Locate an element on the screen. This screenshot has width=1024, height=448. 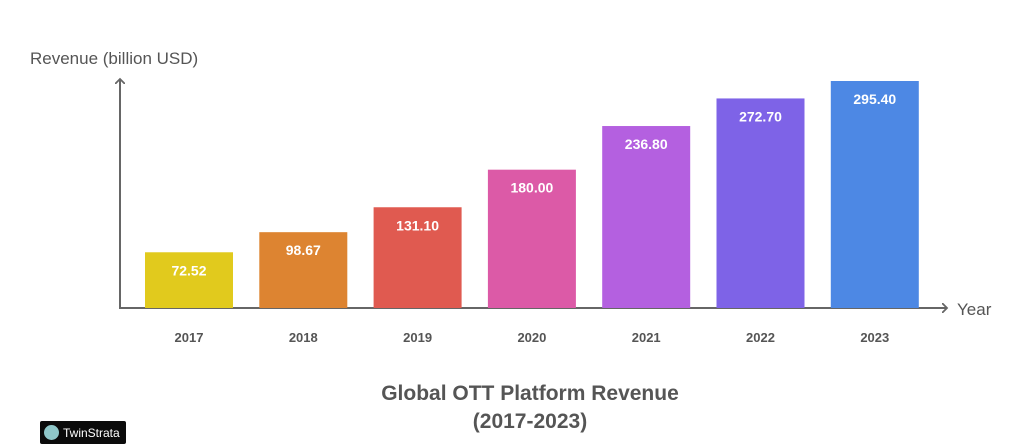
data-label-2019: 131.10 is located at coordinates (417, 225).